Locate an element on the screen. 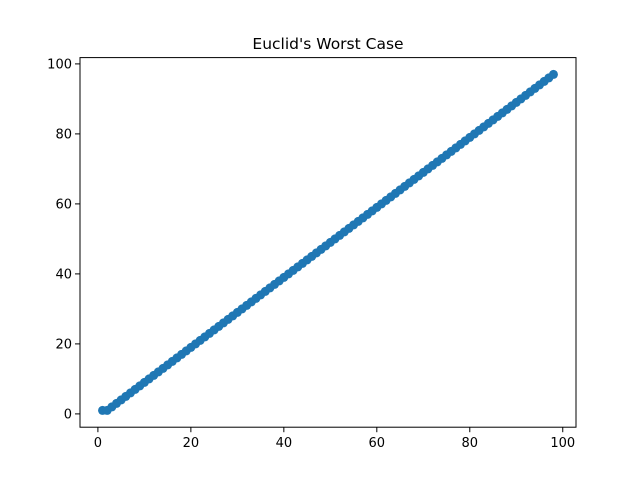 The image size is (640, 480). y-tick-label: 80 is located at coordinates (63, 134).